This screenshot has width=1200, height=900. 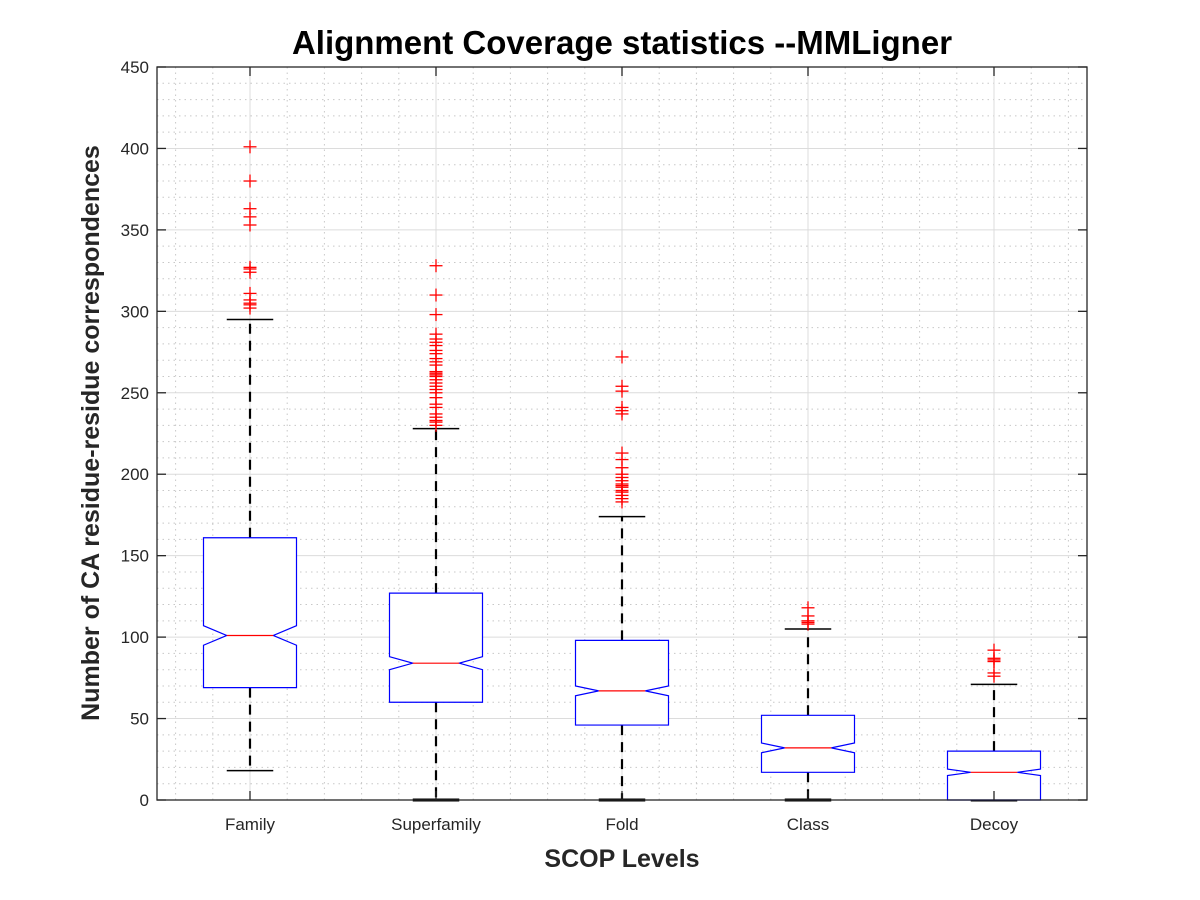 What do you see at coordinates (622, 42) in the screenshot?
I see `chart-title: Alignment Coverage statistics --MMLigner` at bounding box center [622, 42].